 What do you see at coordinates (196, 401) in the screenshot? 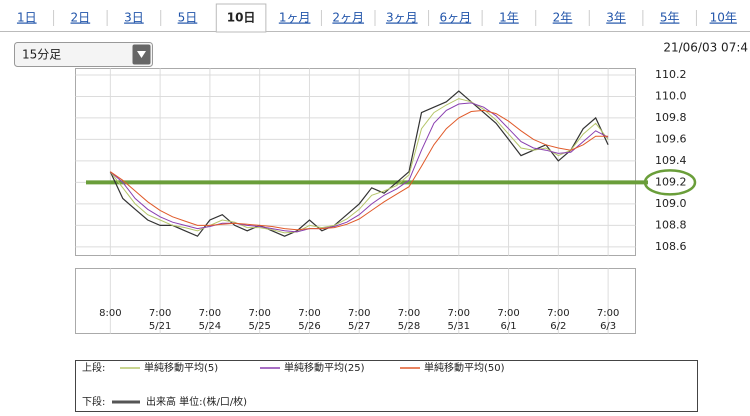
I see `legend-label: 出来高 単位:(株/口/枚)` at bounding box center [196, 401].